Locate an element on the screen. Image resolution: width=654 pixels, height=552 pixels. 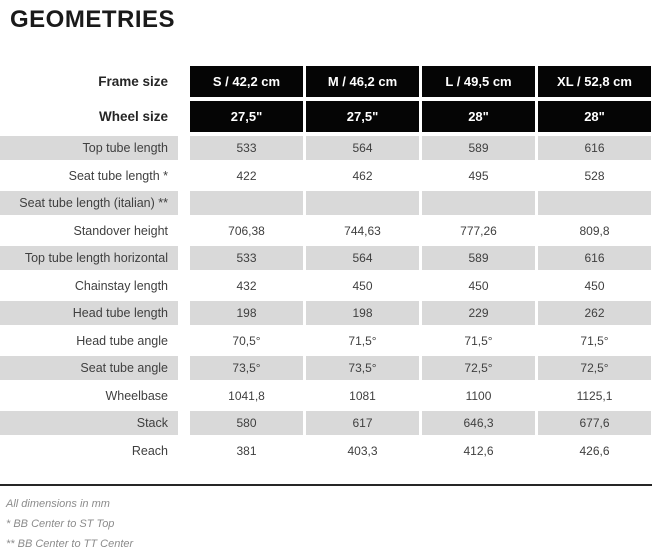
header-row-label: Frame size is located at coordinates (133, 81).